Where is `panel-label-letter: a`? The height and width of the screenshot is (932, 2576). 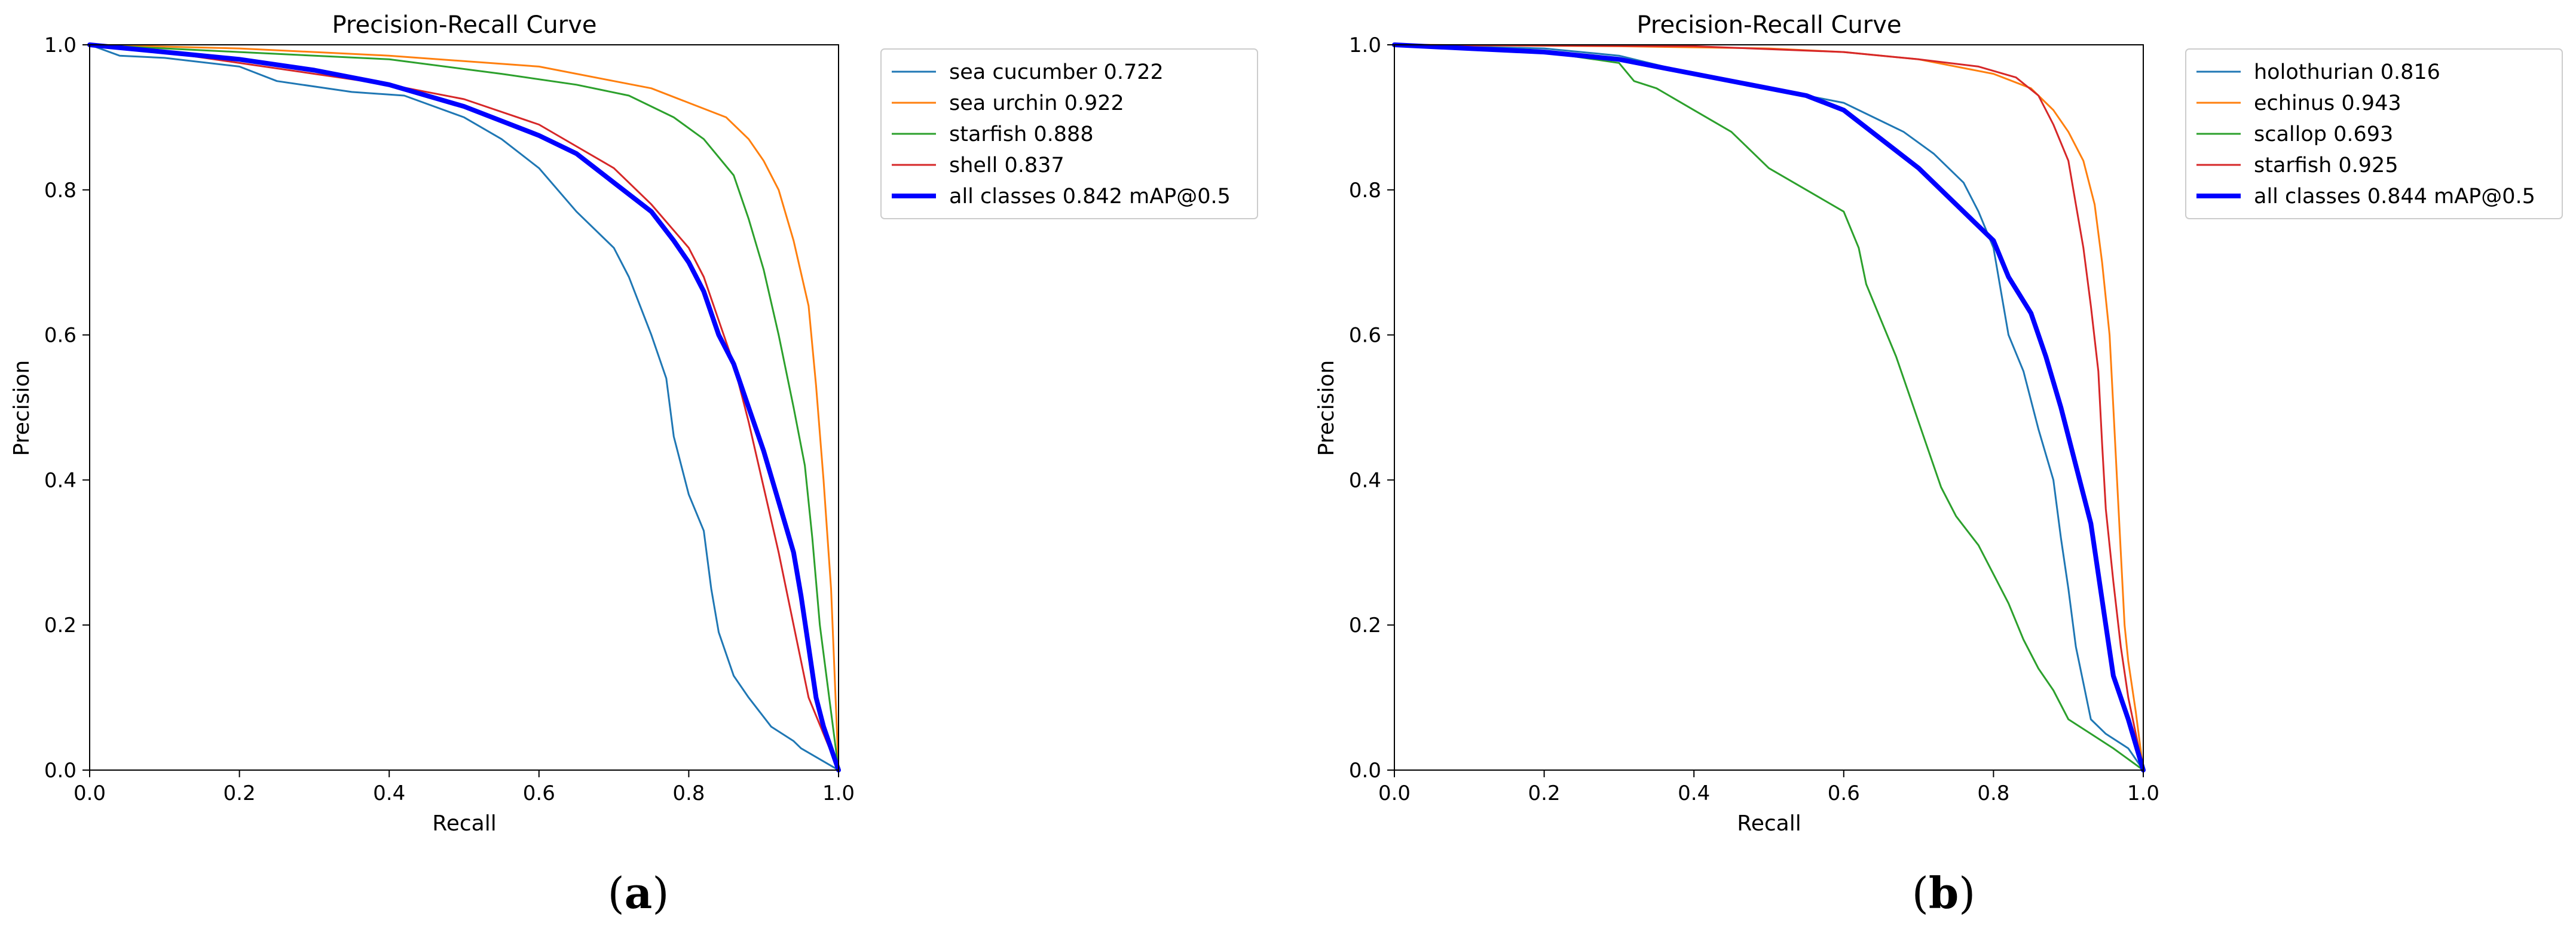
panel-label-letter: a is located at coordinates (639, 892).